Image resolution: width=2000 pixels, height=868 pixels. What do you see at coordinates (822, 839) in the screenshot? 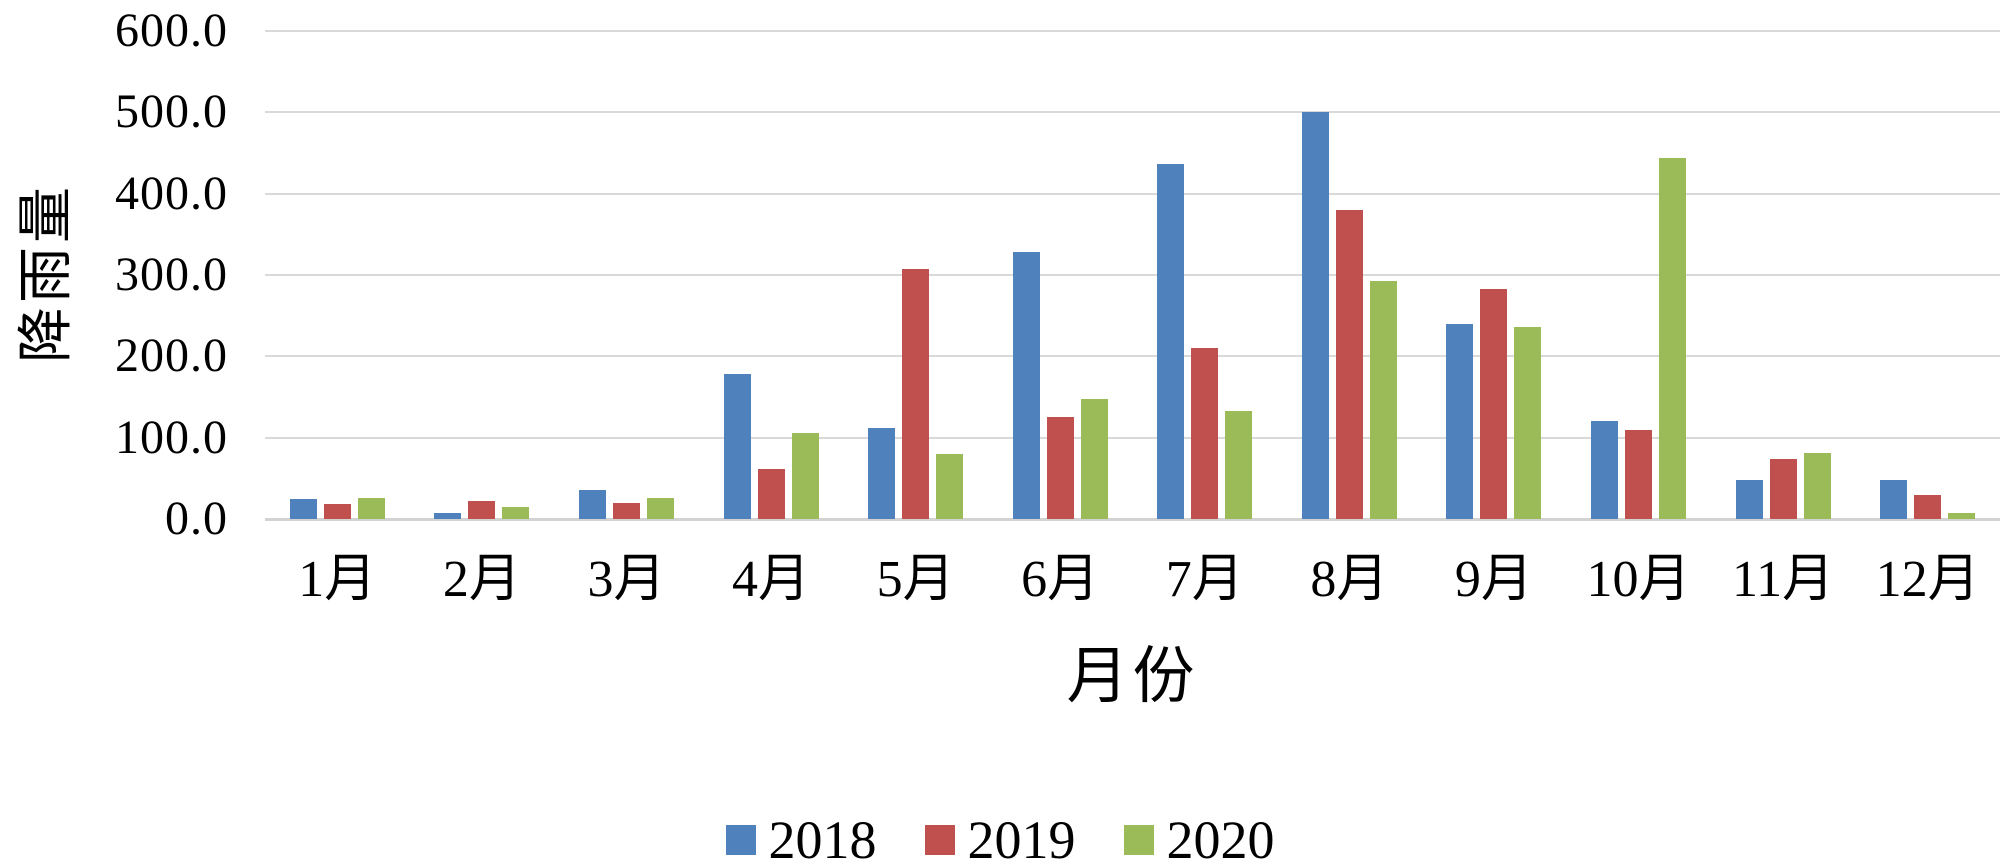
I see `legend-label: 2018` at bounding box center [822, 839].